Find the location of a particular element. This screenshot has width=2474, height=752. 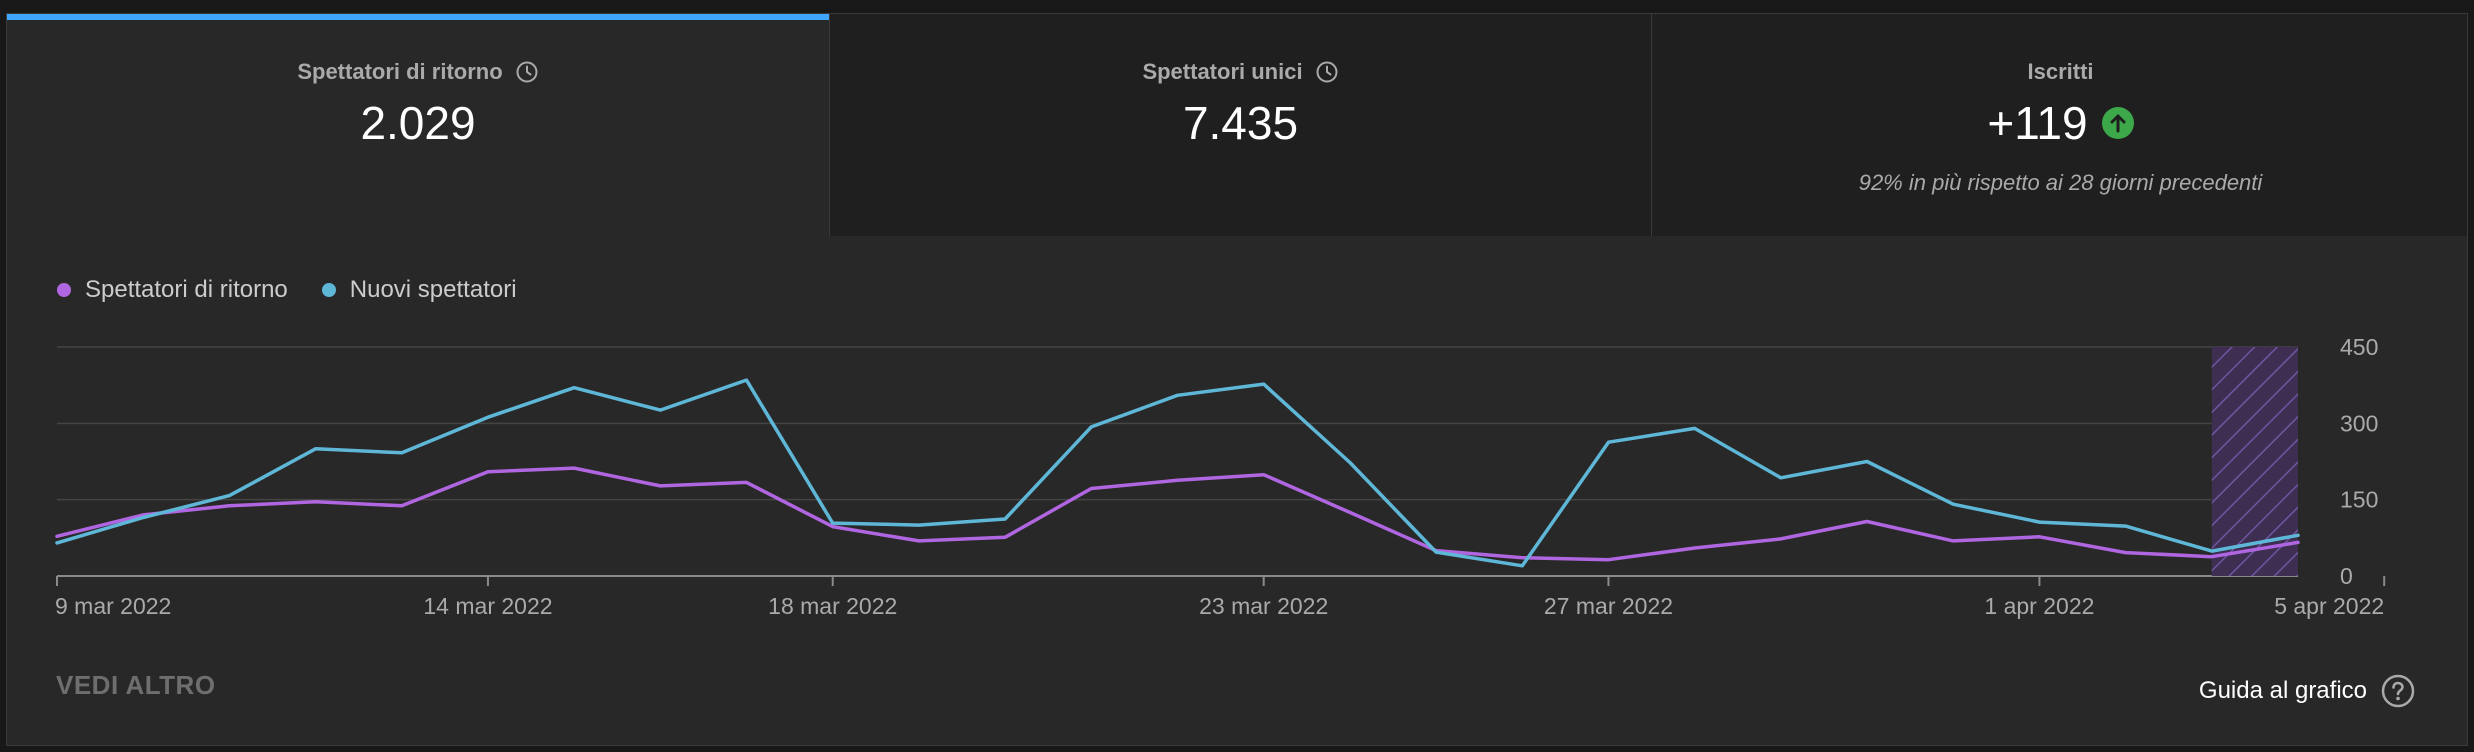

legend-label: Nuovi spettatori is located at coordinates (433, 289).